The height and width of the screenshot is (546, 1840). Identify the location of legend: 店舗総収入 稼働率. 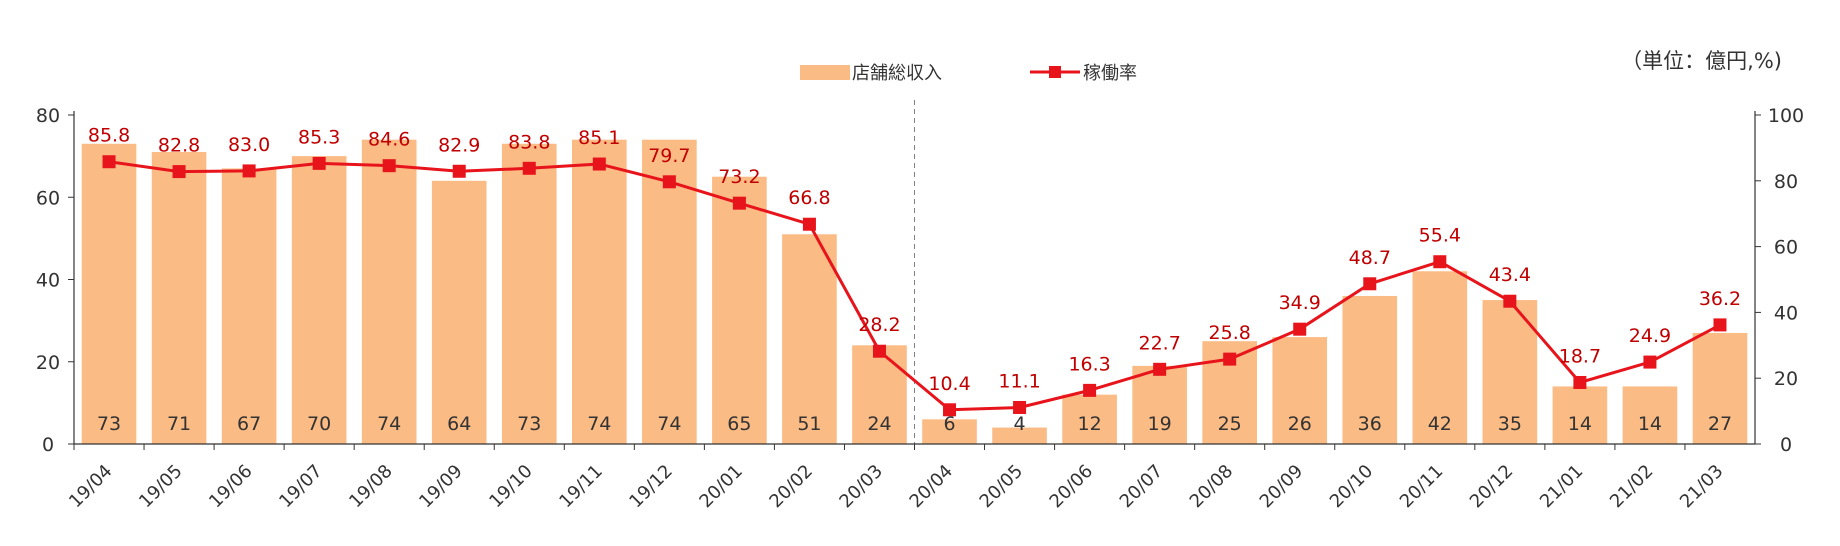
(968, 73).